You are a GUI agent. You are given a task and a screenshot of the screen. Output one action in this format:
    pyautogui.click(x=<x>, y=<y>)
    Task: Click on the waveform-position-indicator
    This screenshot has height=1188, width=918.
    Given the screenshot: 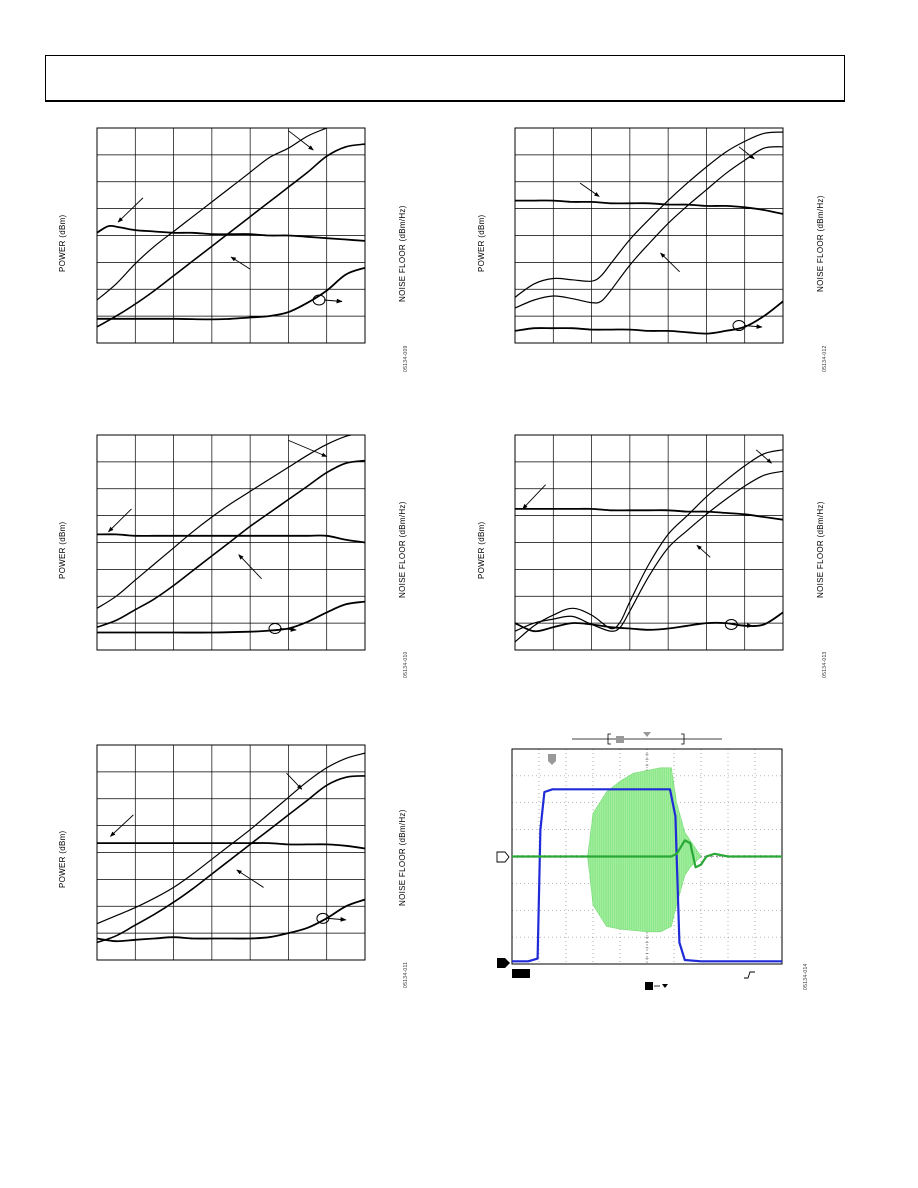 What is the action you would take?
    pyautogui.click(x=620, y=739)
    